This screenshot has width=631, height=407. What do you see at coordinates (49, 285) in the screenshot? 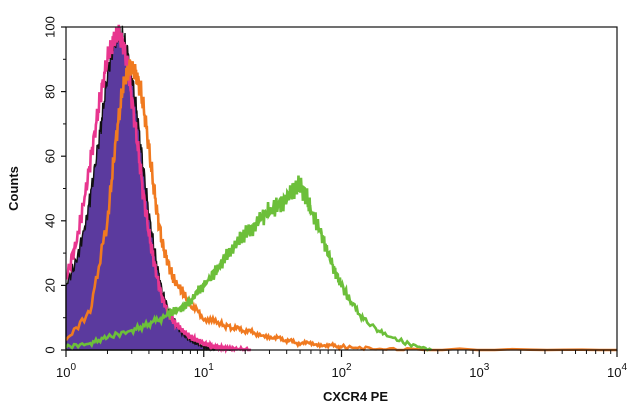
I see `y-tick-label: 20` at bounding box center [49, 285].